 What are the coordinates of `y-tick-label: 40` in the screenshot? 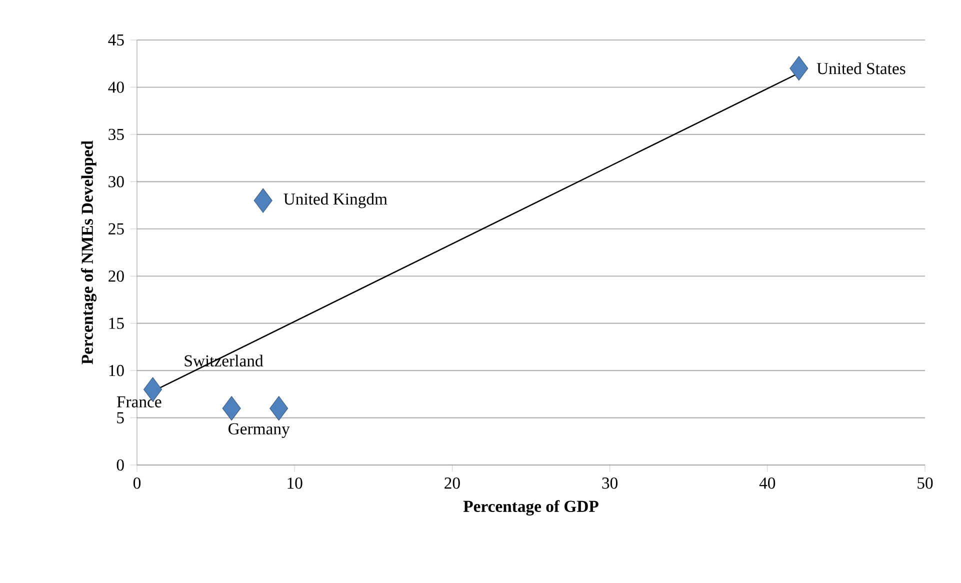 It's located at (116, 87).